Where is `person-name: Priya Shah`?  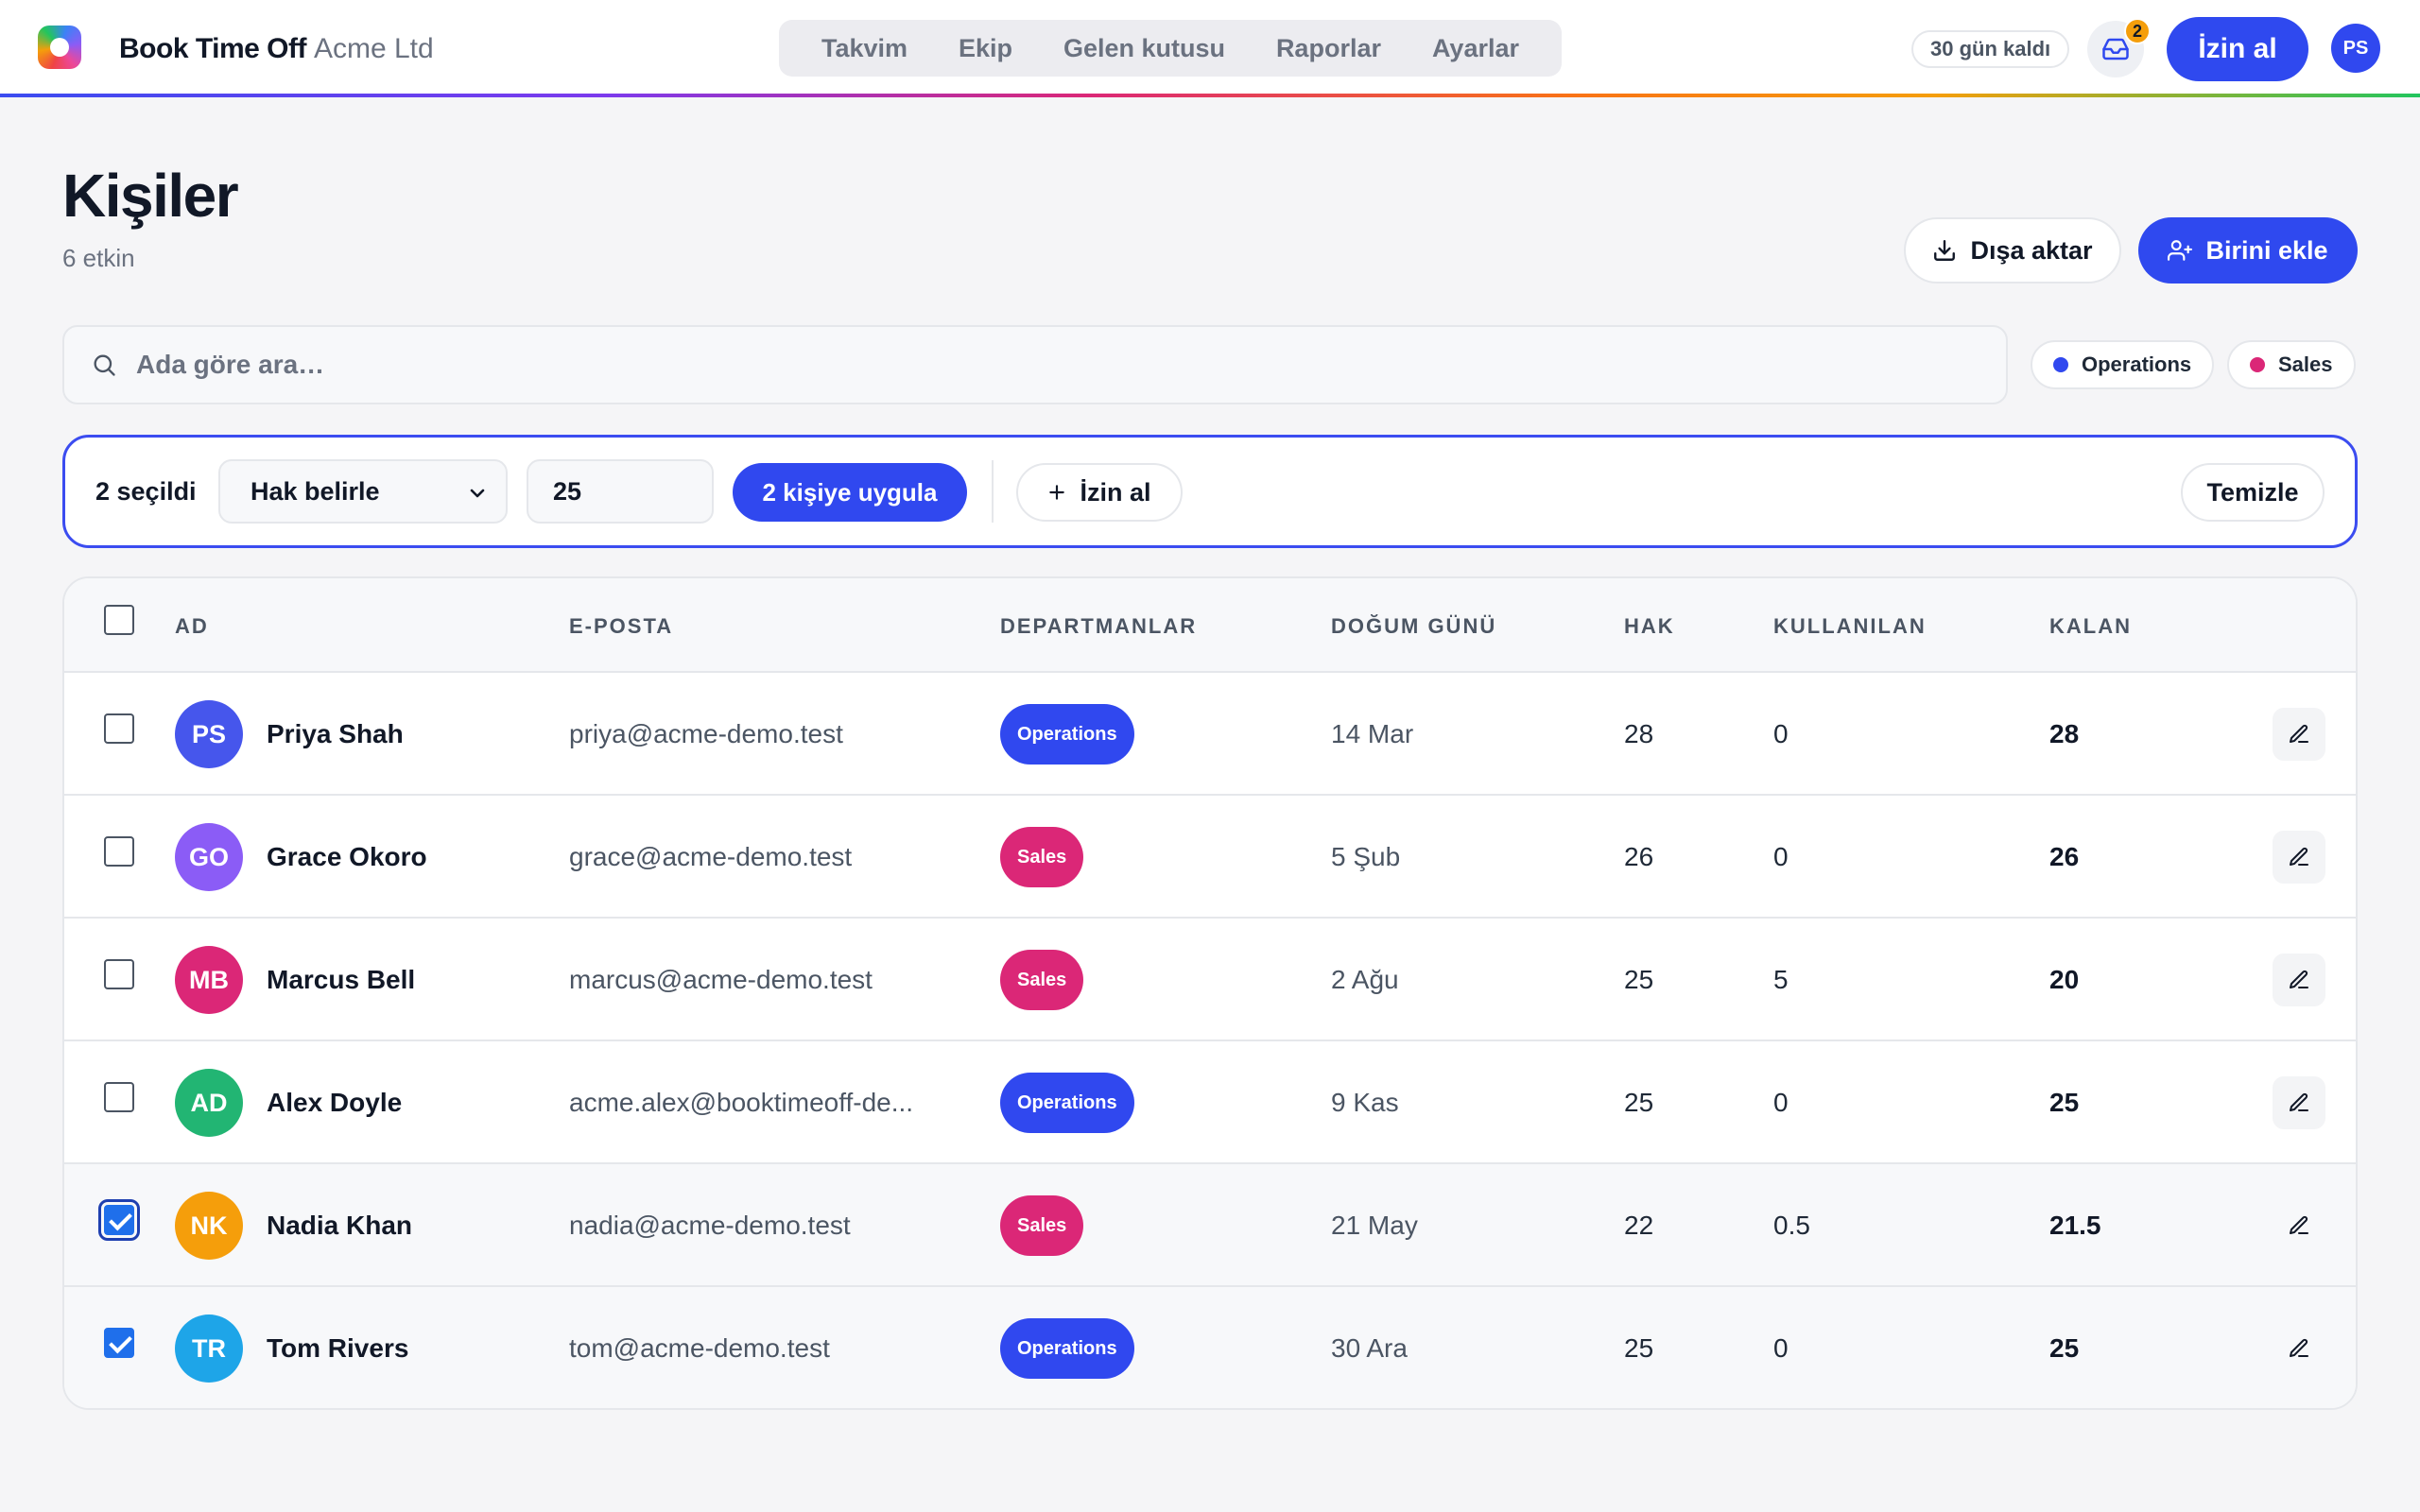
person-name: Priya Shah is located at coordinates (335, 733).